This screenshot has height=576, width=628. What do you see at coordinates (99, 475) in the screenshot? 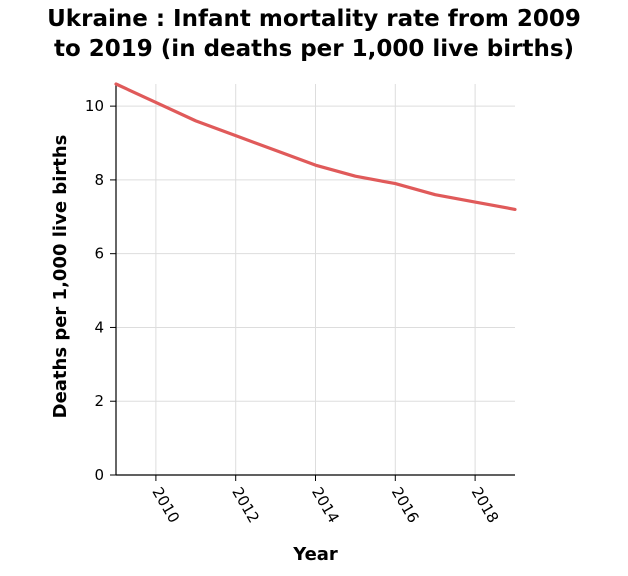
I see `y-tick-label: 0` at bounding box center [99, 475].